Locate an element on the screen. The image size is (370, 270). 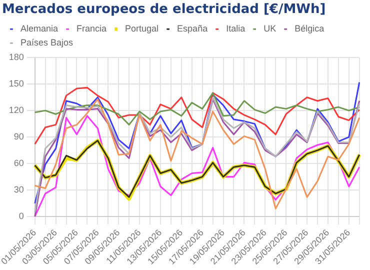
y-tick-label: 60 is located at coordinates (19, 163).